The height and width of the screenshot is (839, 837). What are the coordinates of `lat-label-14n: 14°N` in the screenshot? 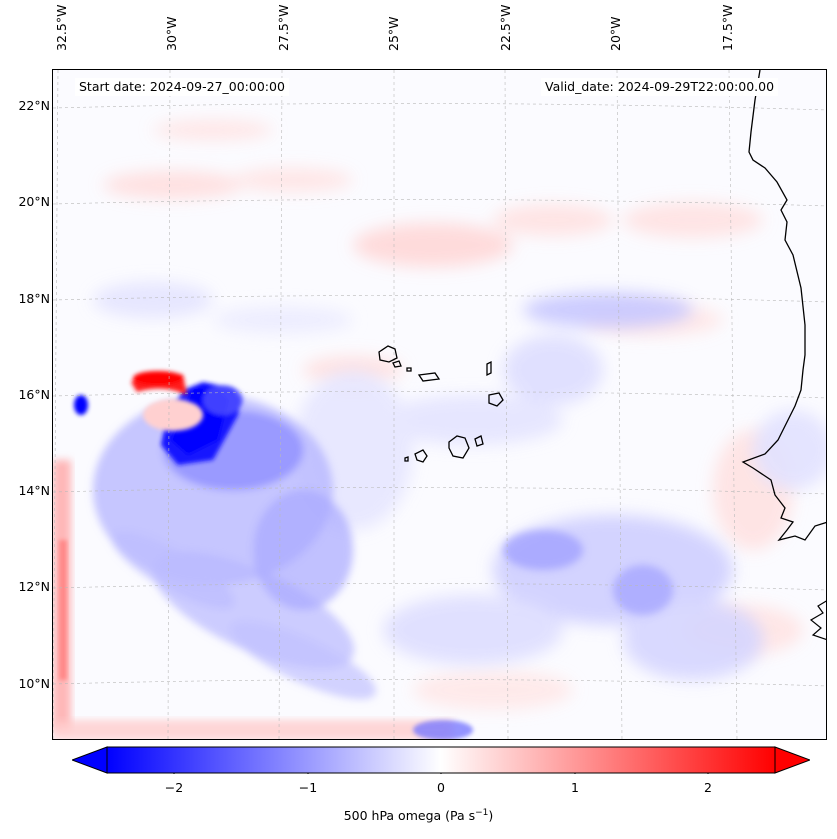 It's located at (34, 490).